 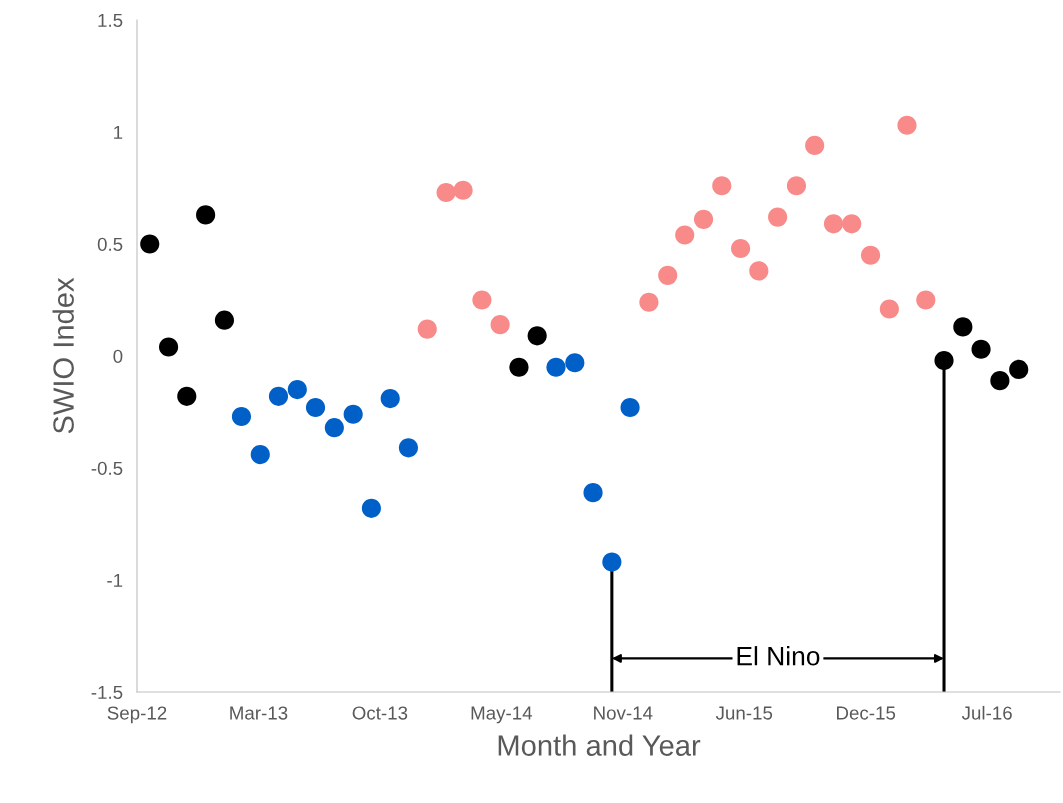 What do you see at coordinates (110, 244) in the screenshot?
I see `y-tick-label: 0.5` at bounding box center [110, 244].